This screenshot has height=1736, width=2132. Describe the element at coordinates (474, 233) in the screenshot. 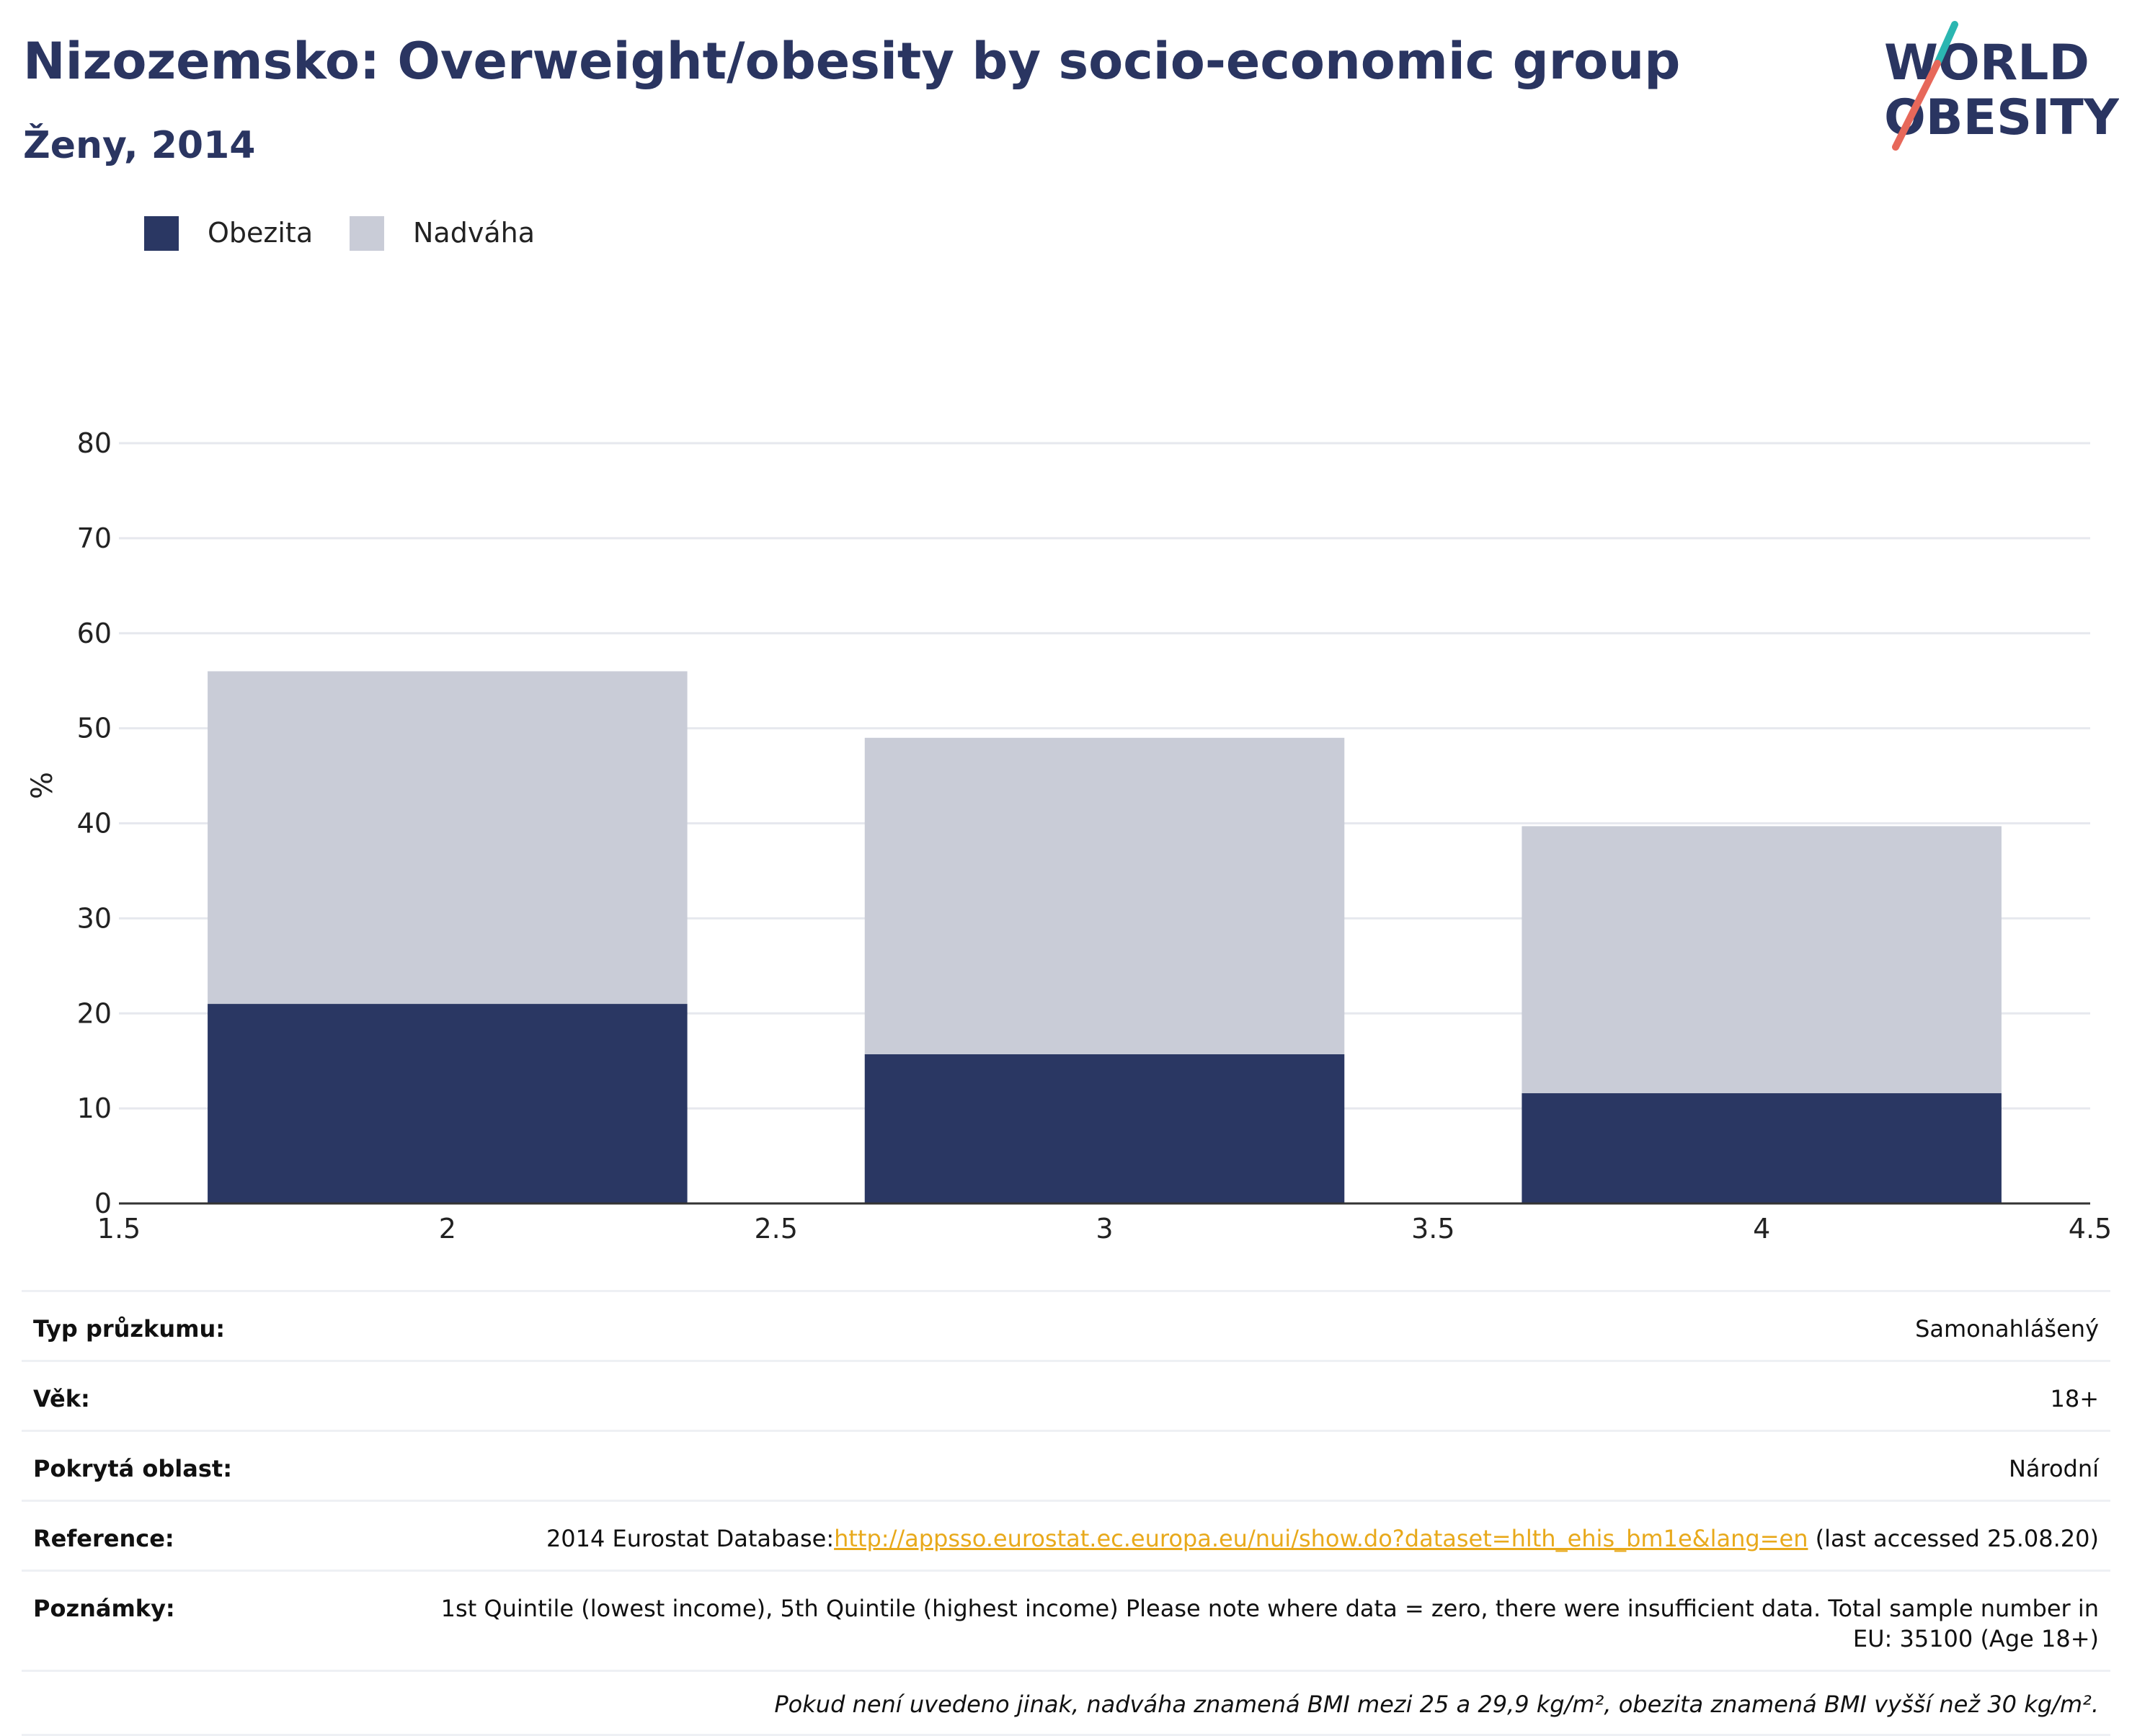

I see `legend-label: Nadváha` at that location.